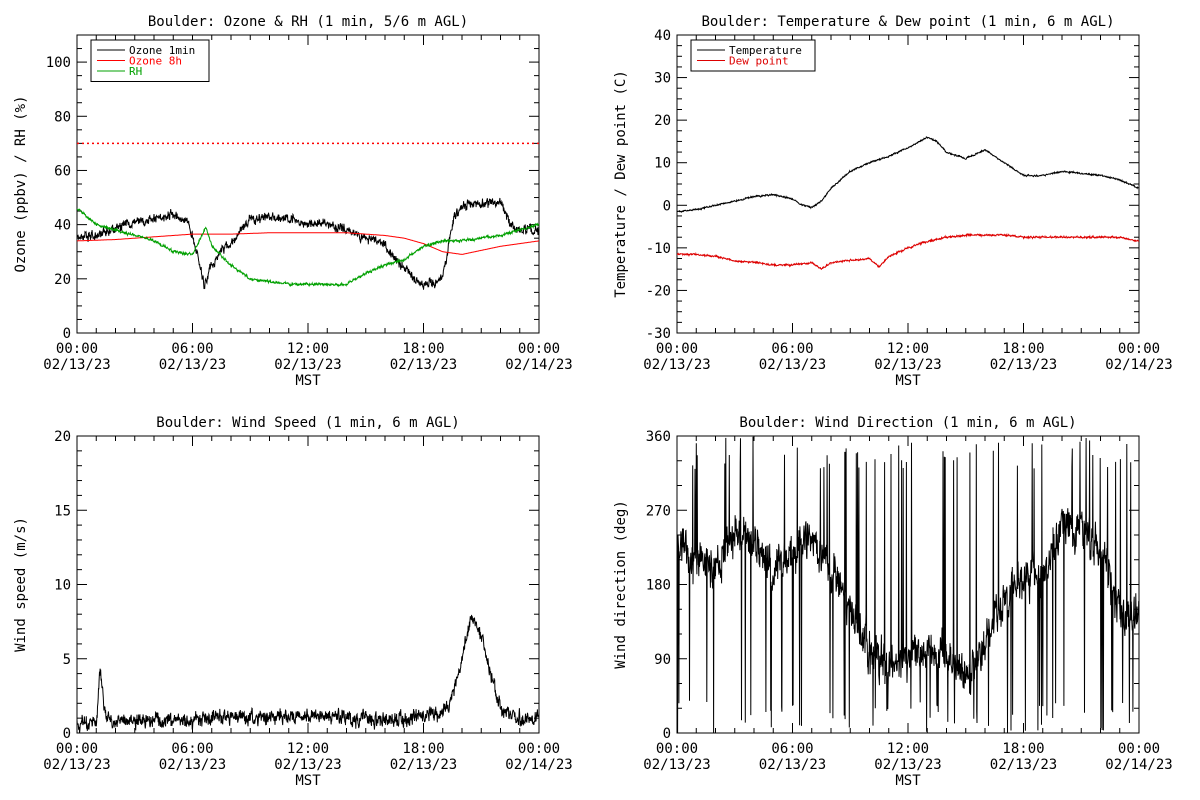 This screenshot has height=800, width=1200. I want to click on y-tick-label: 360, so click(658, 437).